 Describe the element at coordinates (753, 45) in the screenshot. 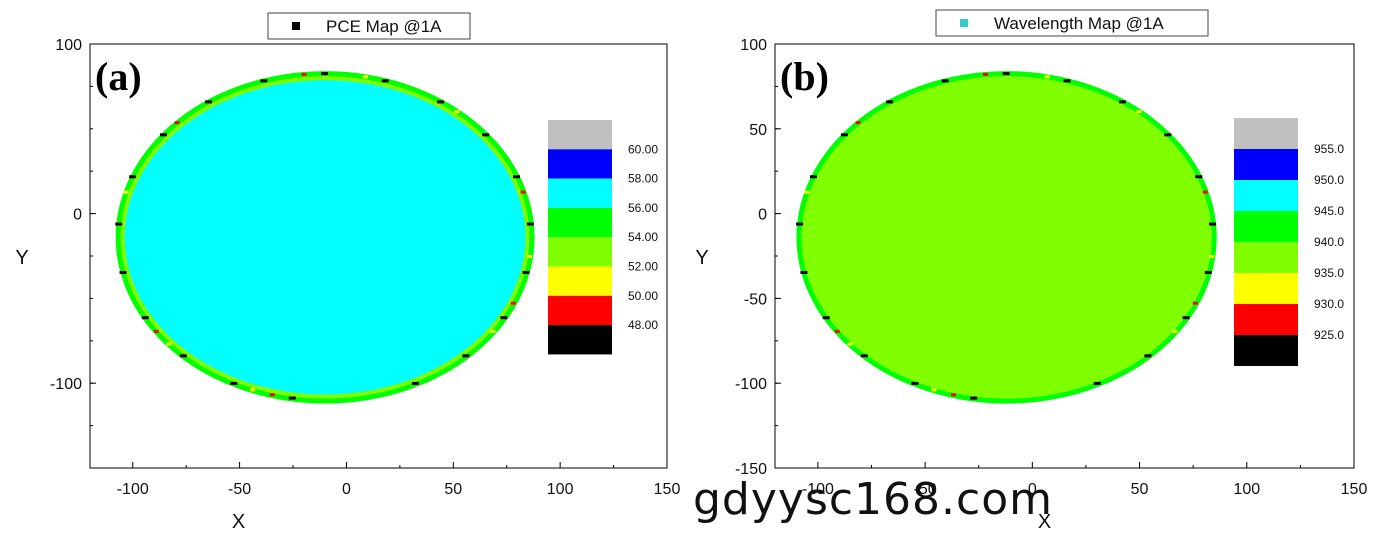

I see `y-tick-label: 100` at that location.